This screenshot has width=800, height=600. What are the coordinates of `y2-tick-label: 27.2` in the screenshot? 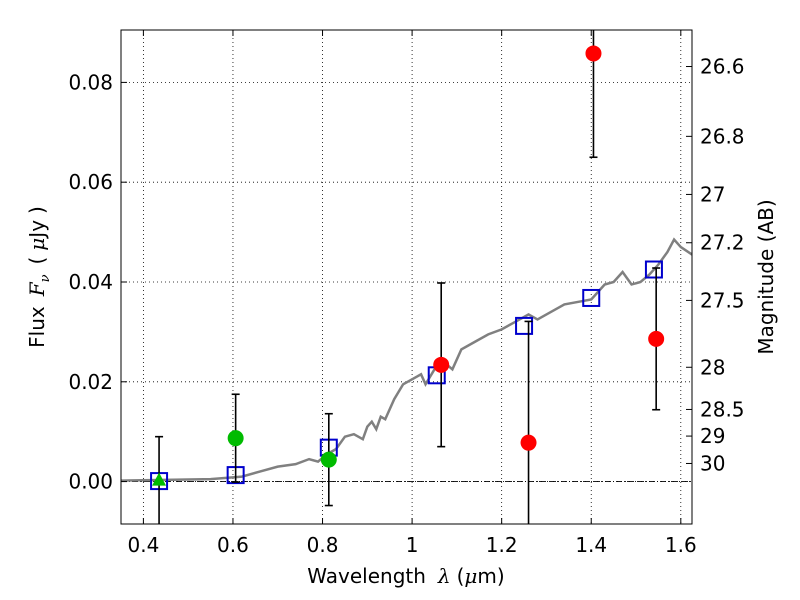 It's located at (722, 243).